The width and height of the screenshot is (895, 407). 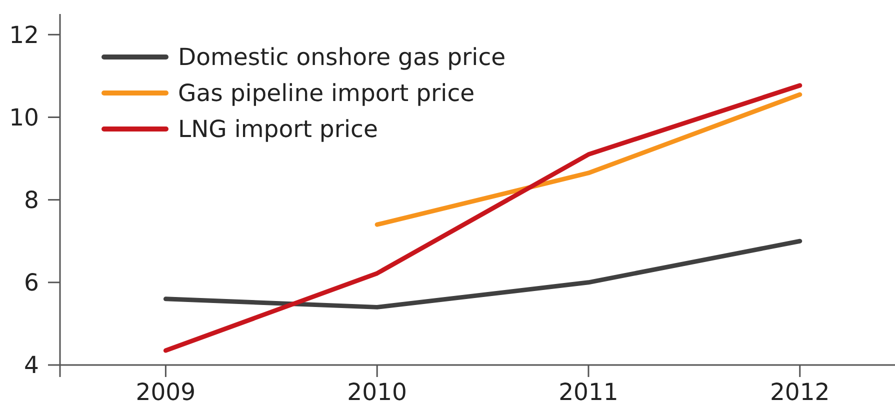 I want to click on y-tick-label: 6, so click(x=31, y=282).